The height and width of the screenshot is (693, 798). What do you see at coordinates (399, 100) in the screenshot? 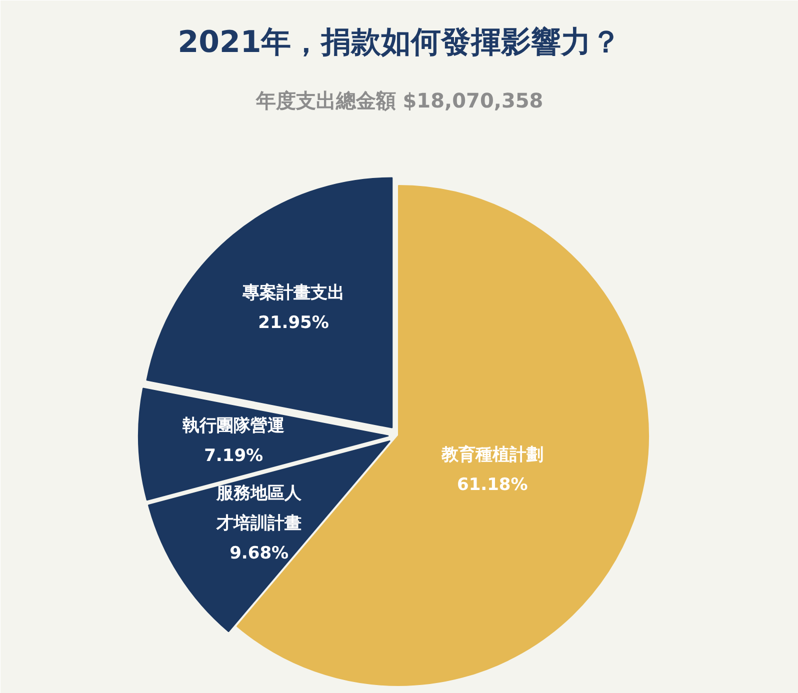
I see `chart-subtitle: 年度支出總金額 $18,070,358` at bounding box center [399, 100].